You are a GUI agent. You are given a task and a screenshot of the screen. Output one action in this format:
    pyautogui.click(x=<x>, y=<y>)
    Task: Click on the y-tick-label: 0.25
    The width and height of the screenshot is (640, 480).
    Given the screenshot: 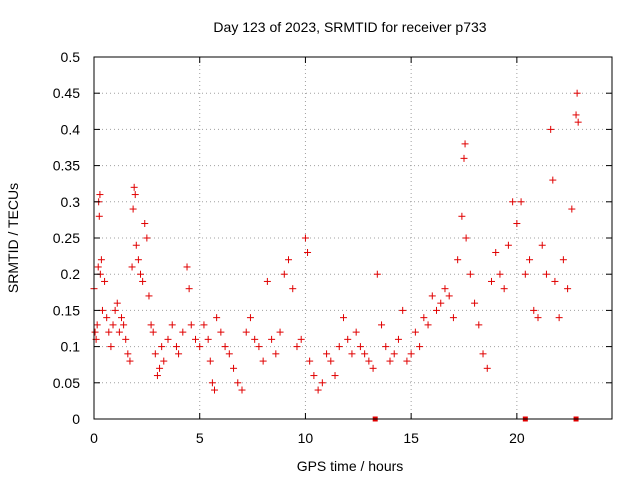 What is the action you would take?
    pyautogui.click(x=66, y=238)
    